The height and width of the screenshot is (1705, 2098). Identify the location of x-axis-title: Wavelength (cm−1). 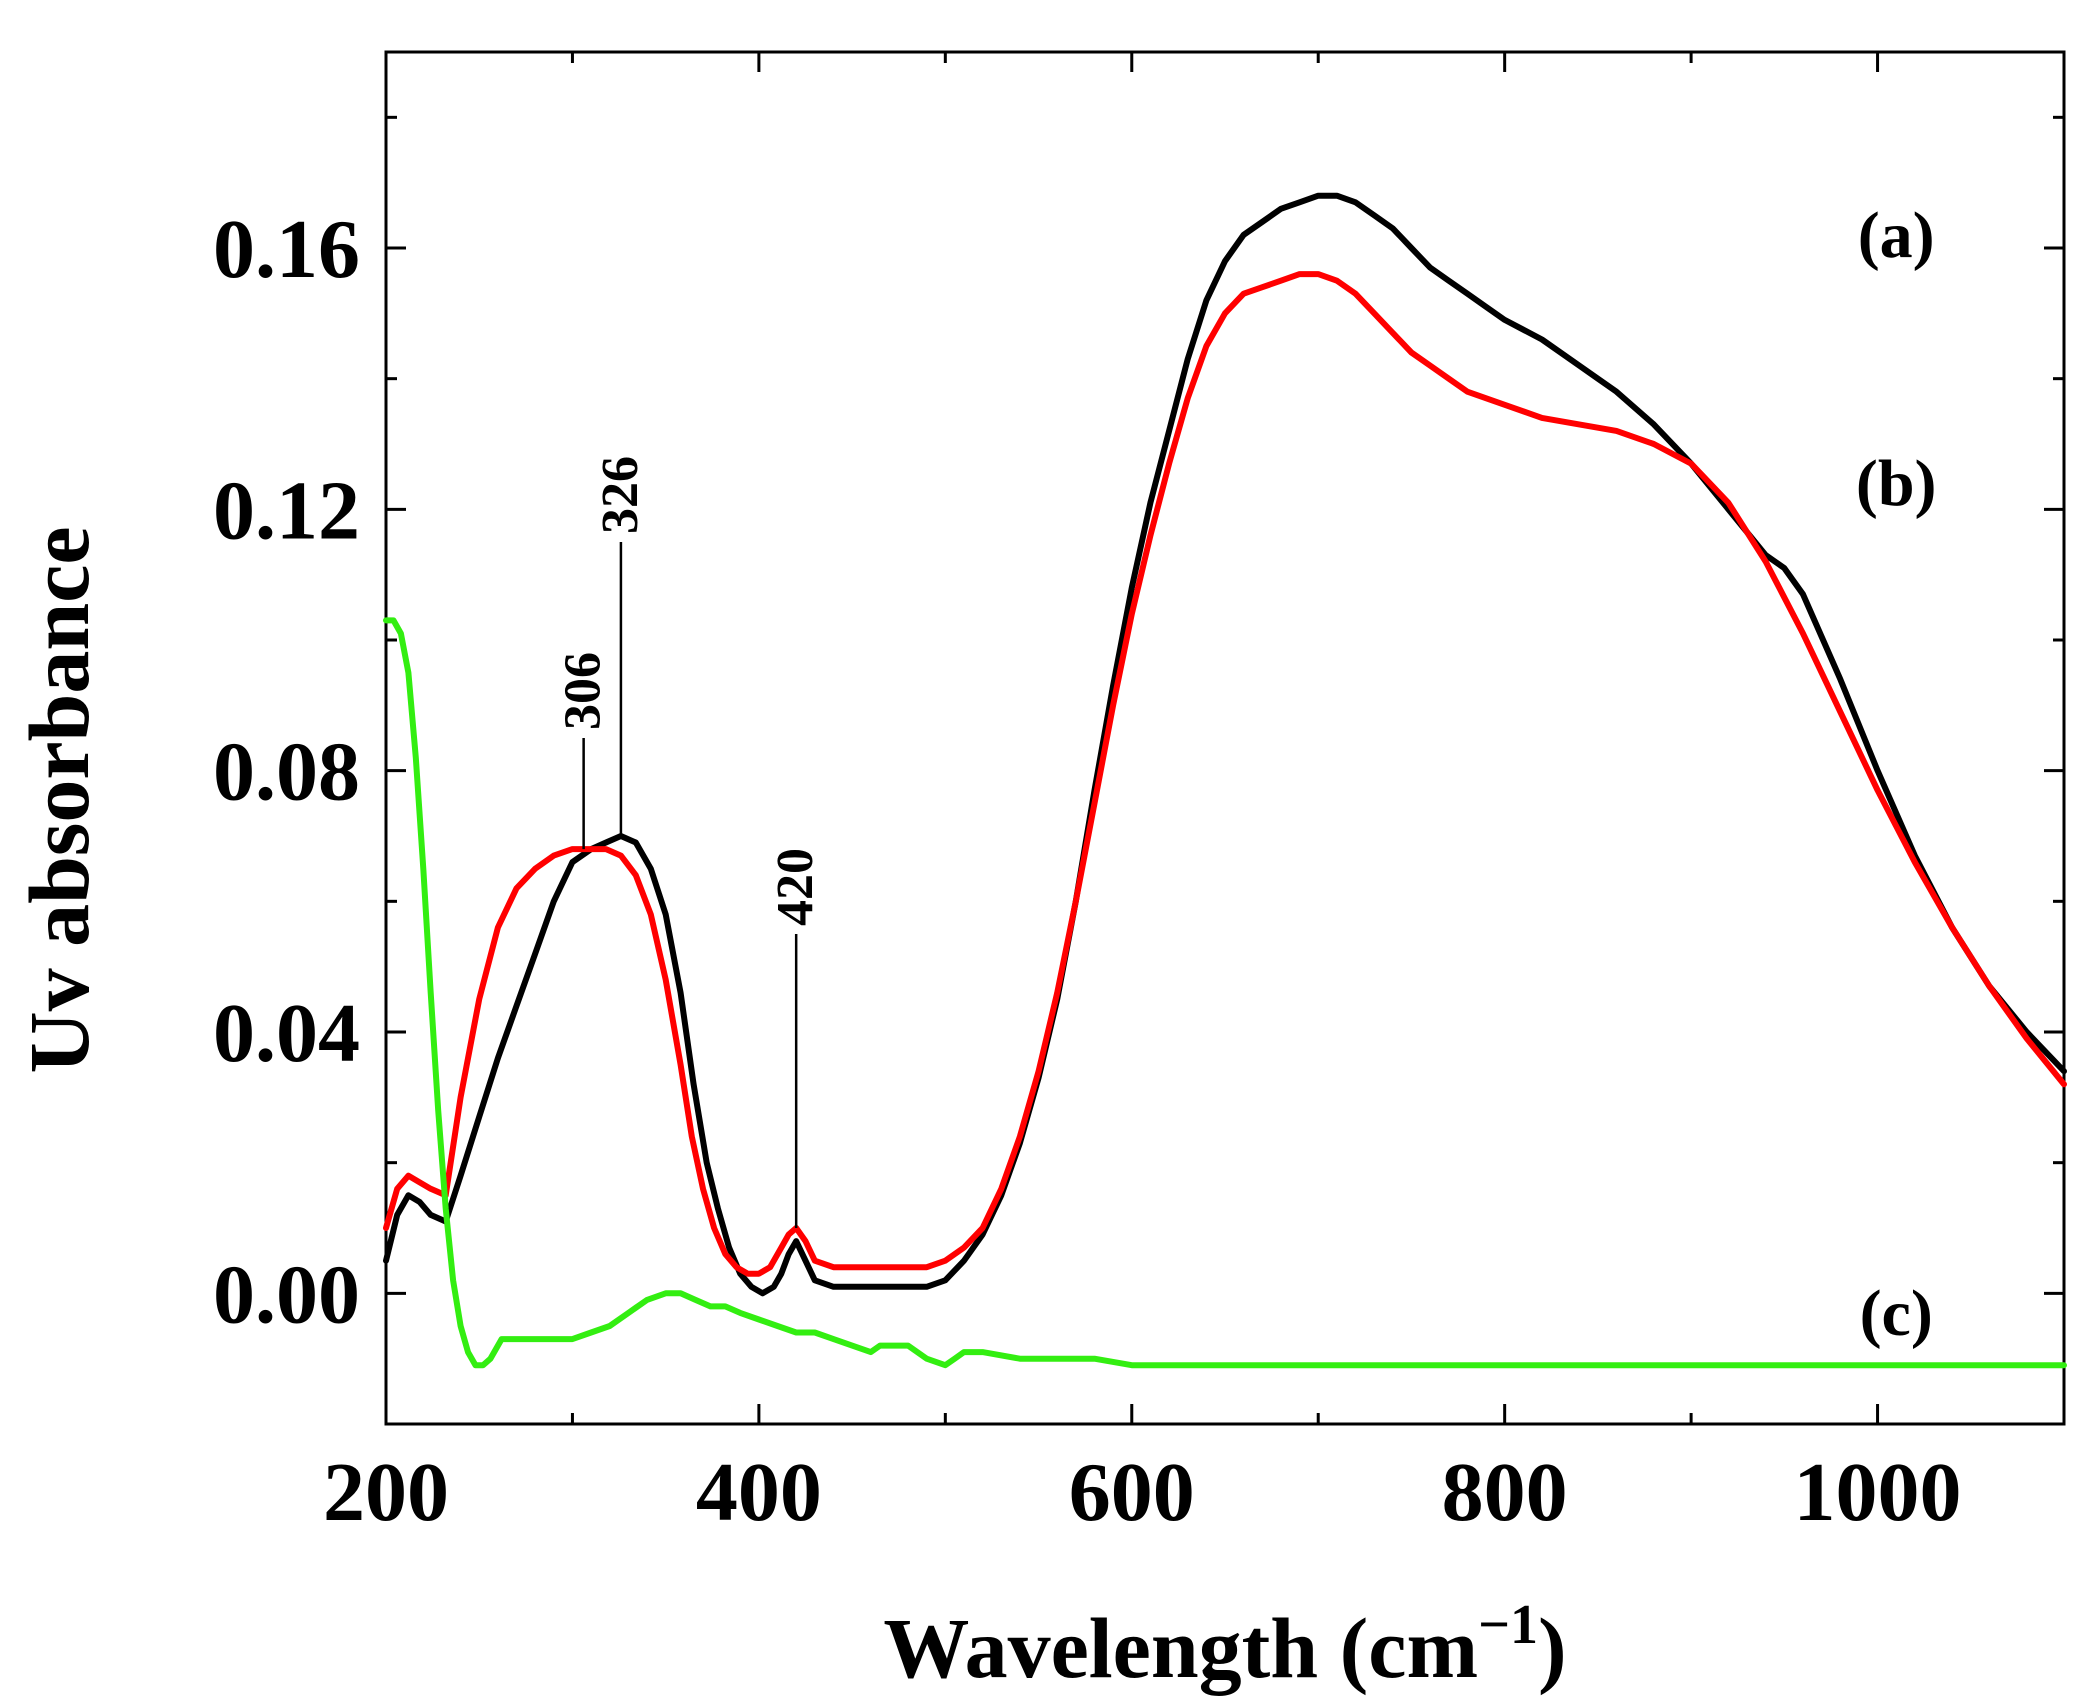
(1224, 1645).